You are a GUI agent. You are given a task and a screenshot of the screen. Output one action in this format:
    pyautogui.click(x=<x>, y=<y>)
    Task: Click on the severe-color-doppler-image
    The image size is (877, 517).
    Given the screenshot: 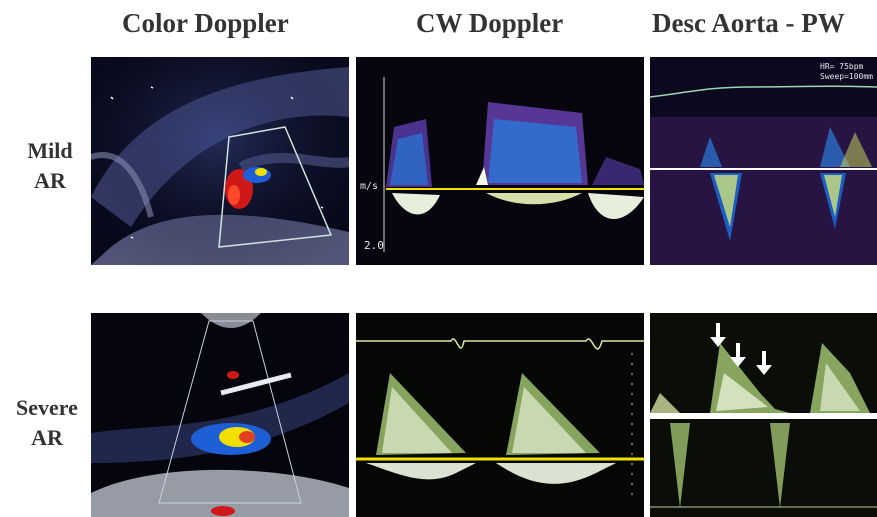 What is the action you would take?
    pyautogui.click(x=220, y=415)
    